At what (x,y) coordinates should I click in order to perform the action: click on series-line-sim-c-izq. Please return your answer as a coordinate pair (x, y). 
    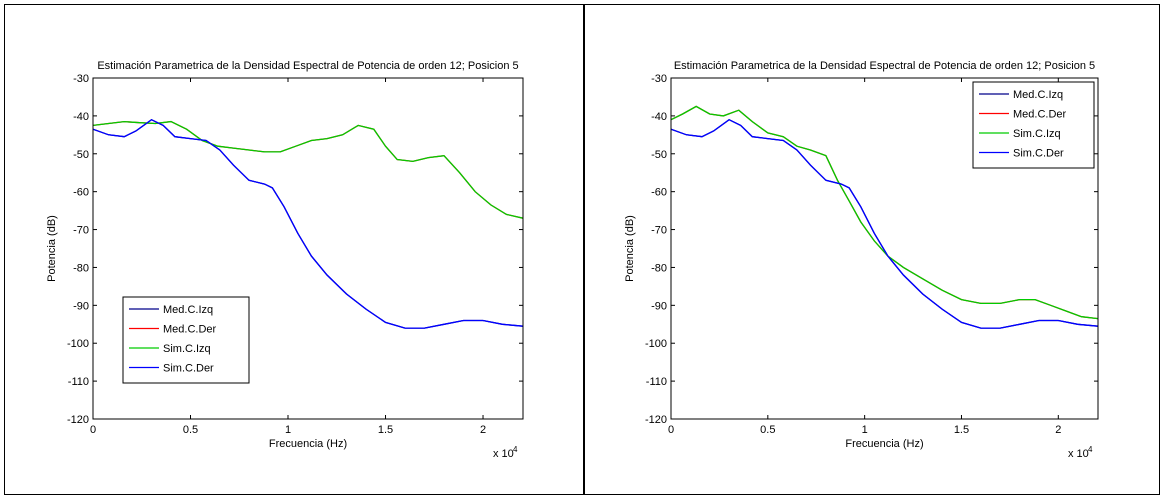
    Looking at the image, I should click on (308, 169).